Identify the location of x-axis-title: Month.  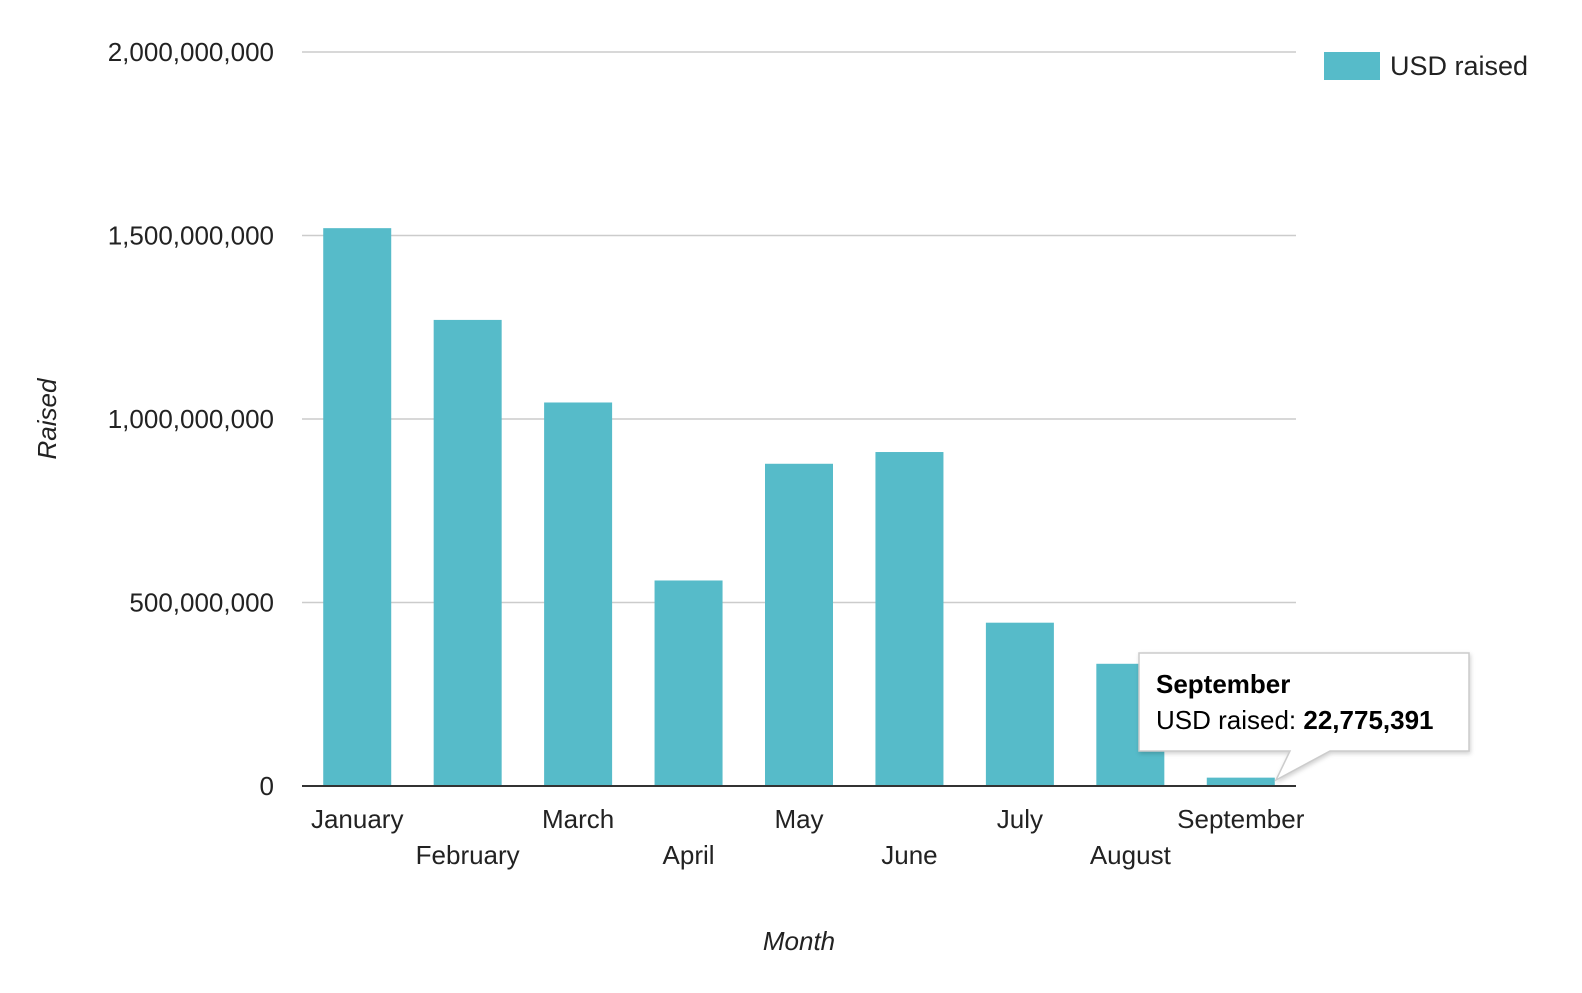
(799, 941).